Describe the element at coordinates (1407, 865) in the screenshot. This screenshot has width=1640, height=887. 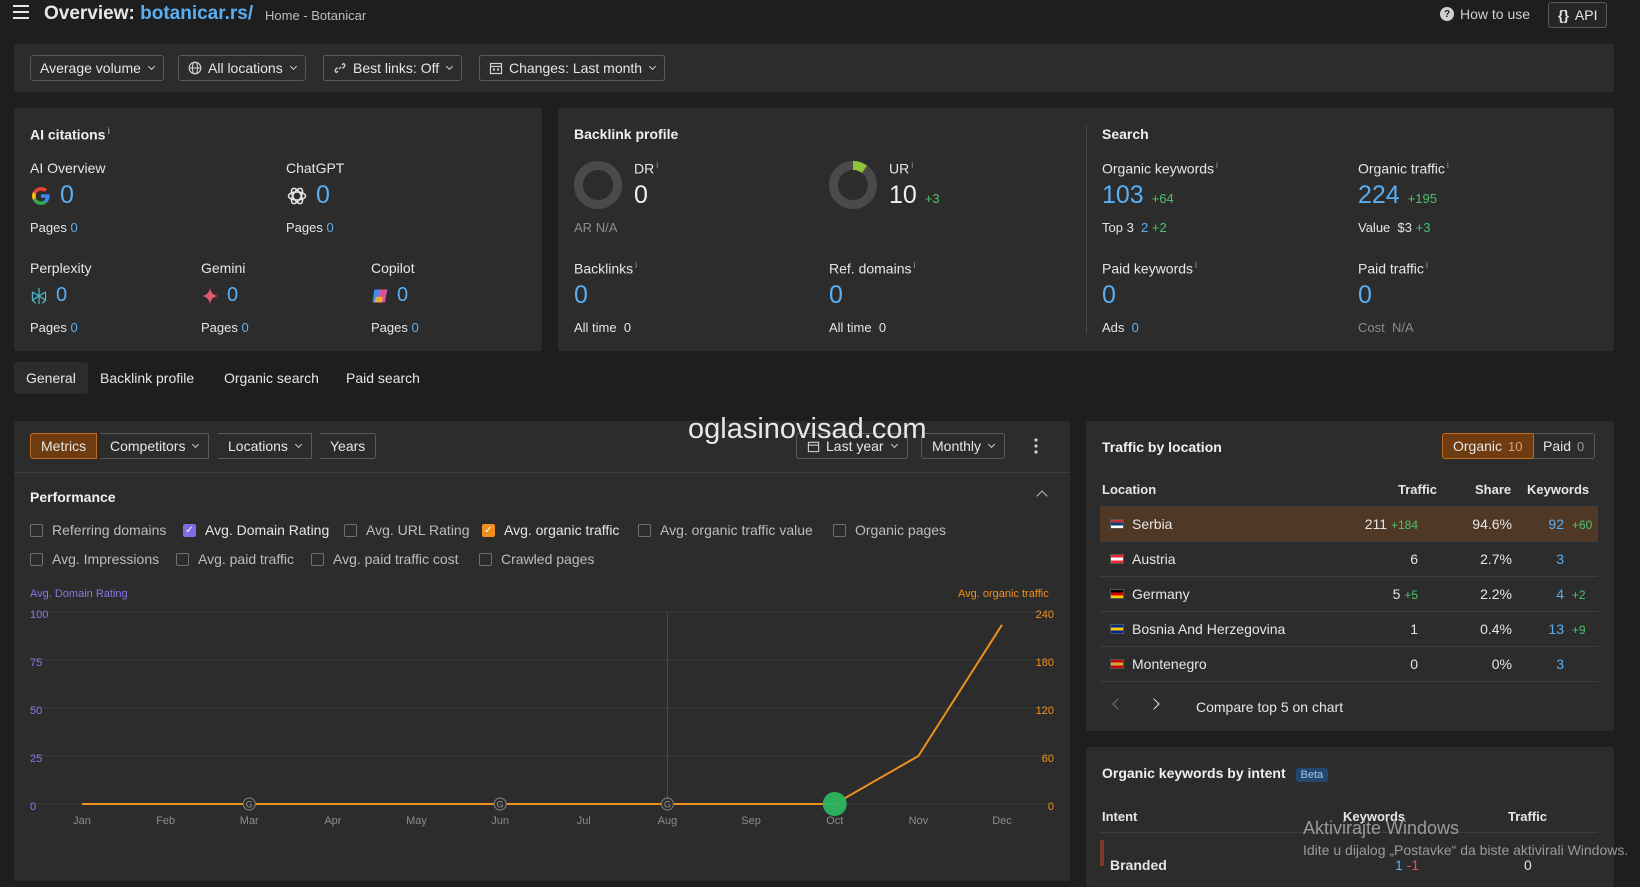
I see `intent-branded-keywords: 1 -1` at that location.